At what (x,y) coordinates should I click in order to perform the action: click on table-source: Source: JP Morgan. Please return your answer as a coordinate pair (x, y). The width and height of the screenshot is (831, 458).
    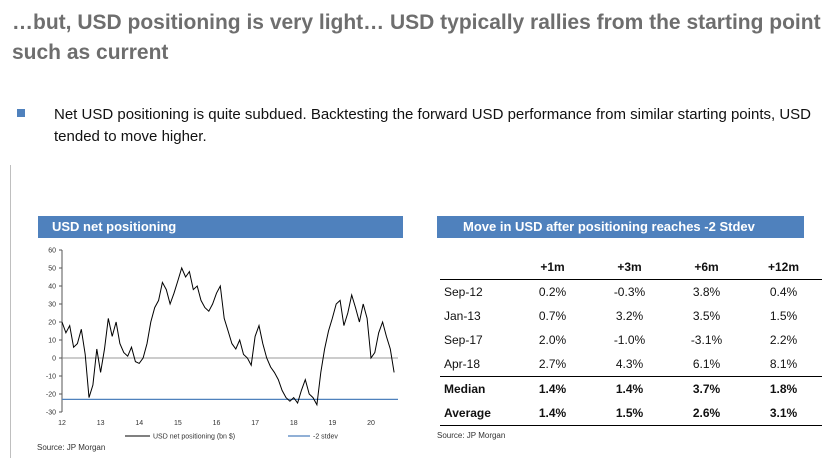
    Looking at the image, I should click on (471, 435).